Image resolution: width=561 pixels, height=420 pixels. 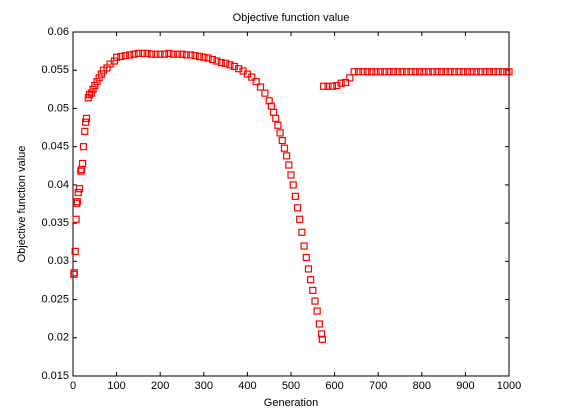 What do you see at coordinates (247, 386) in the screenshot?
I see `x-tick-label: 400` at bounding box center [247, 386].